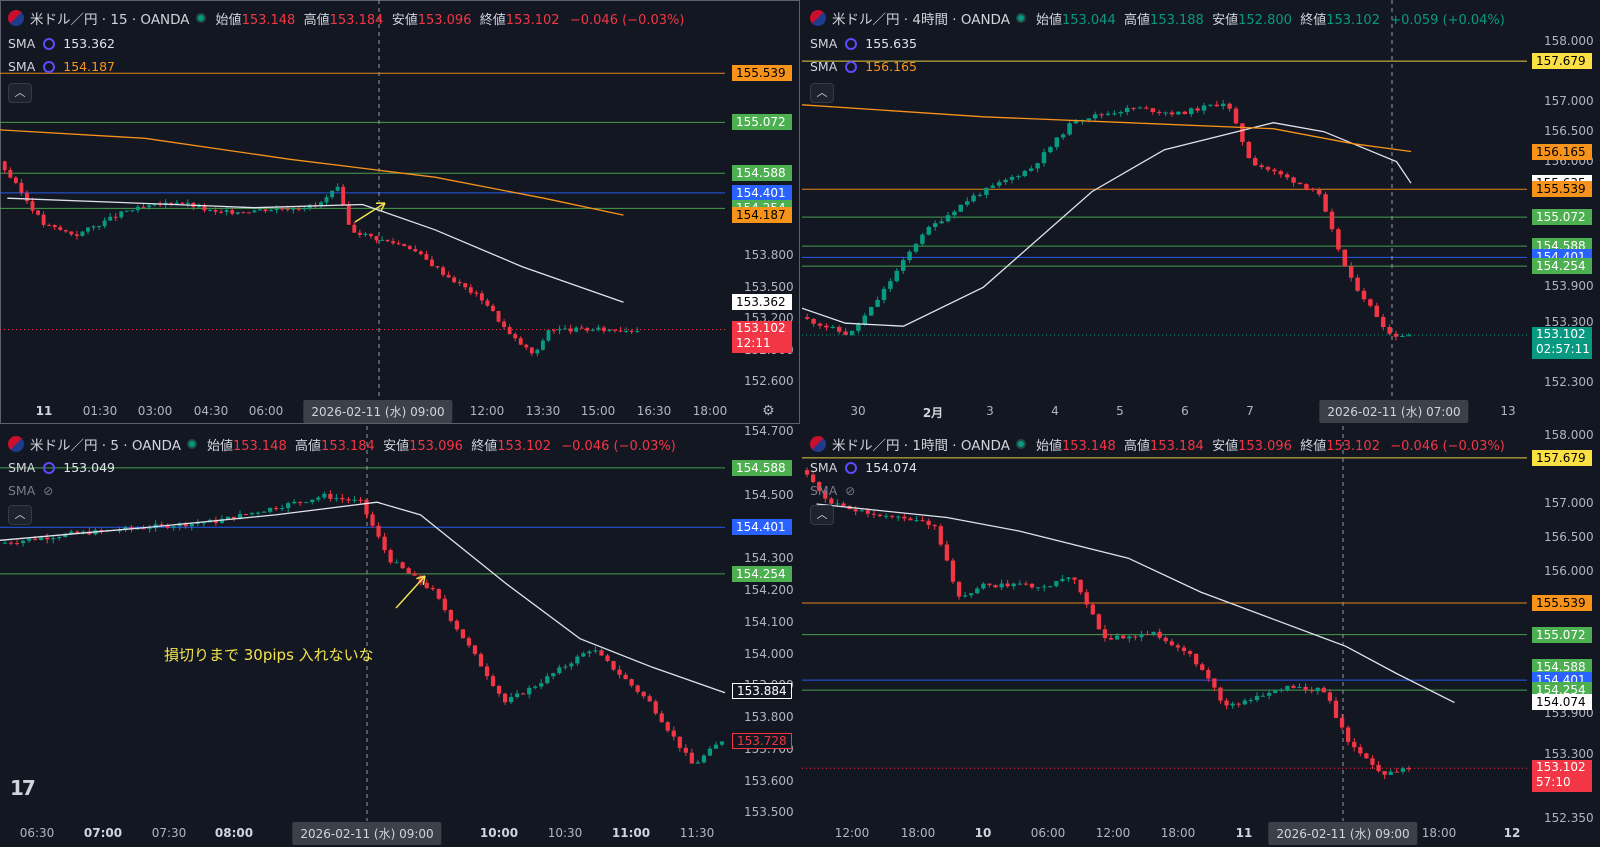  Describe the element at coordinates (768, 411) in the screenshot. I see `settings-gear-icon: ⚙` at that location.